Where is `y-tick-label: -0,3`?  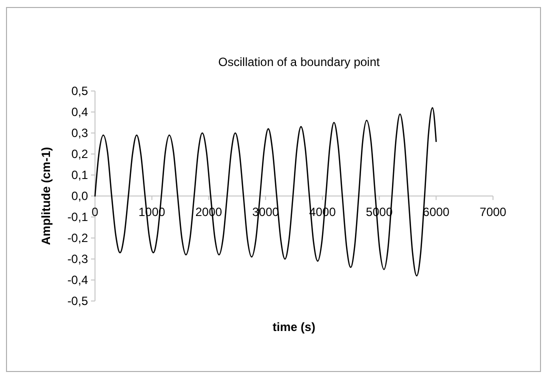 y-tick-label: -0,3 is located at coordinates (77, 259).